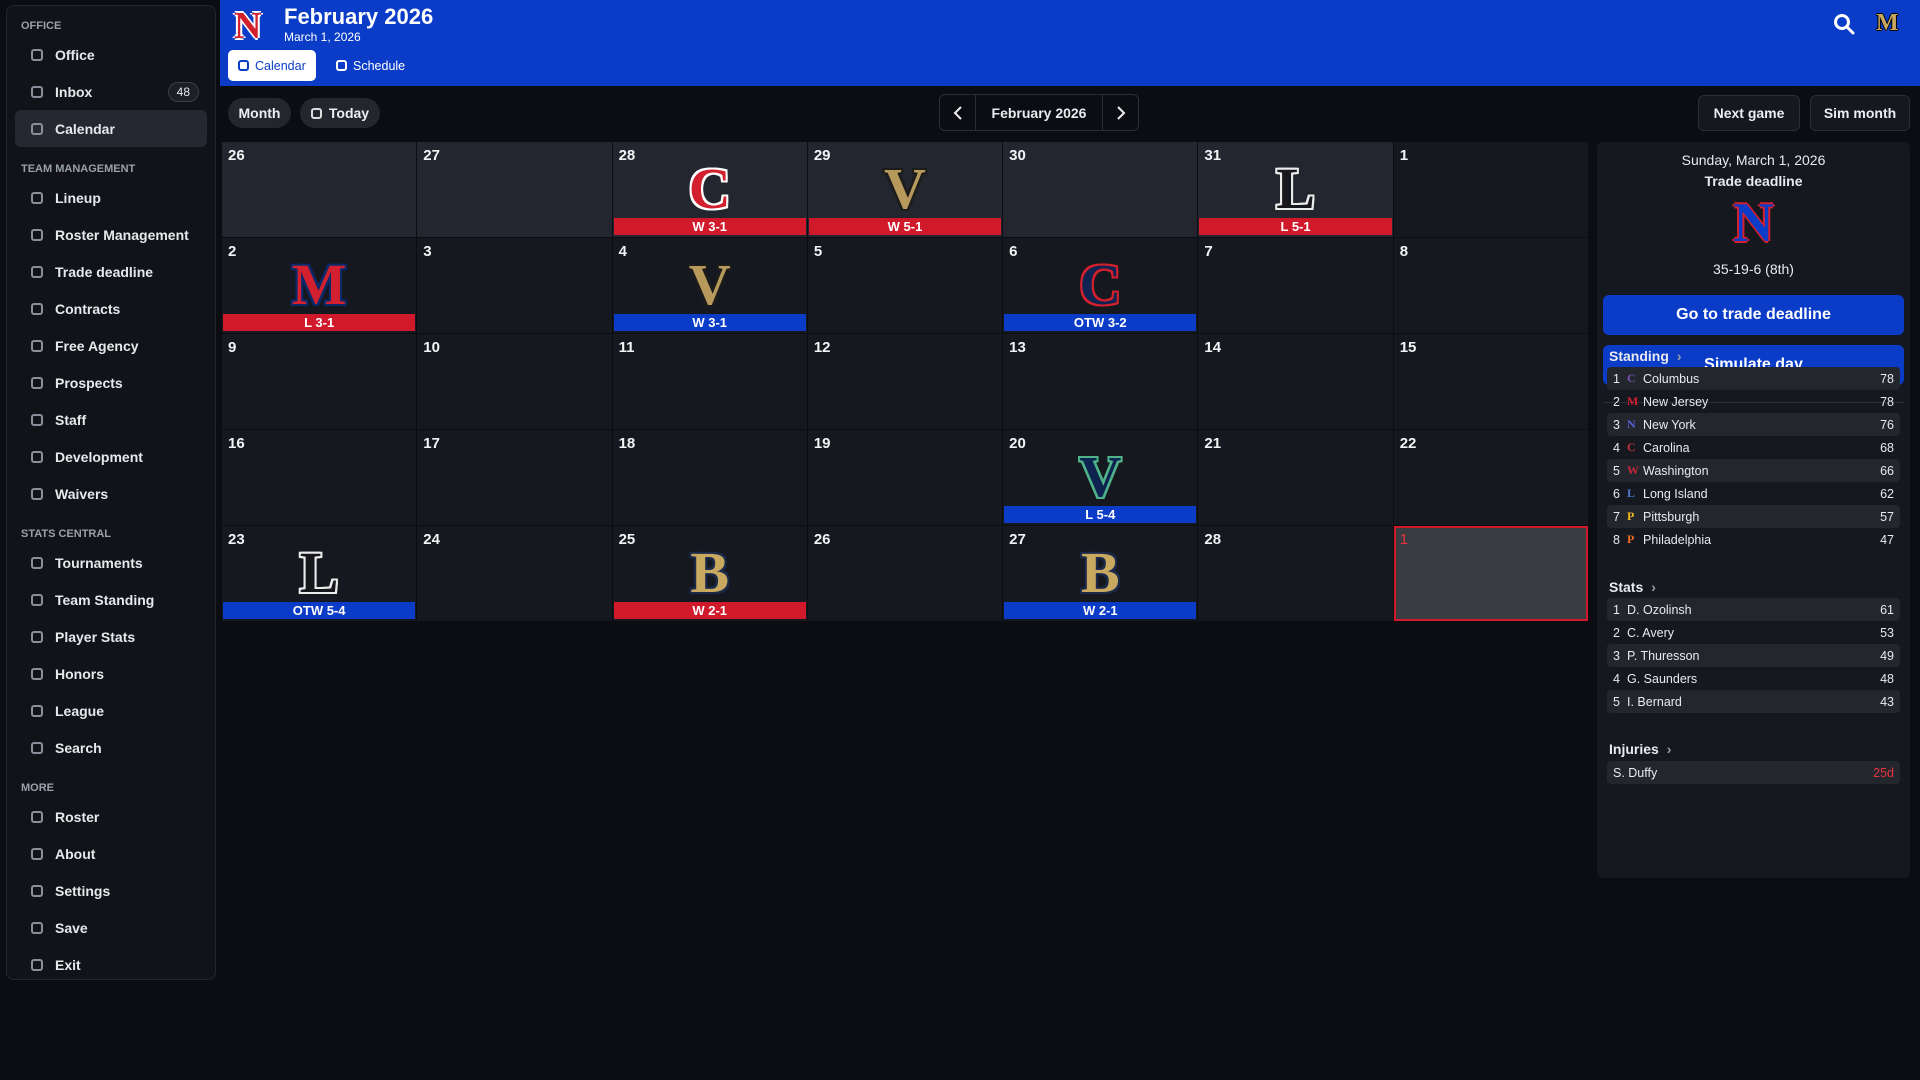 This screenshot has width=1920, height=1080. What do you see at coordinates (514, 285) in the screenshot?
I see `day-cell: 3` at bounding box center [514, 285].